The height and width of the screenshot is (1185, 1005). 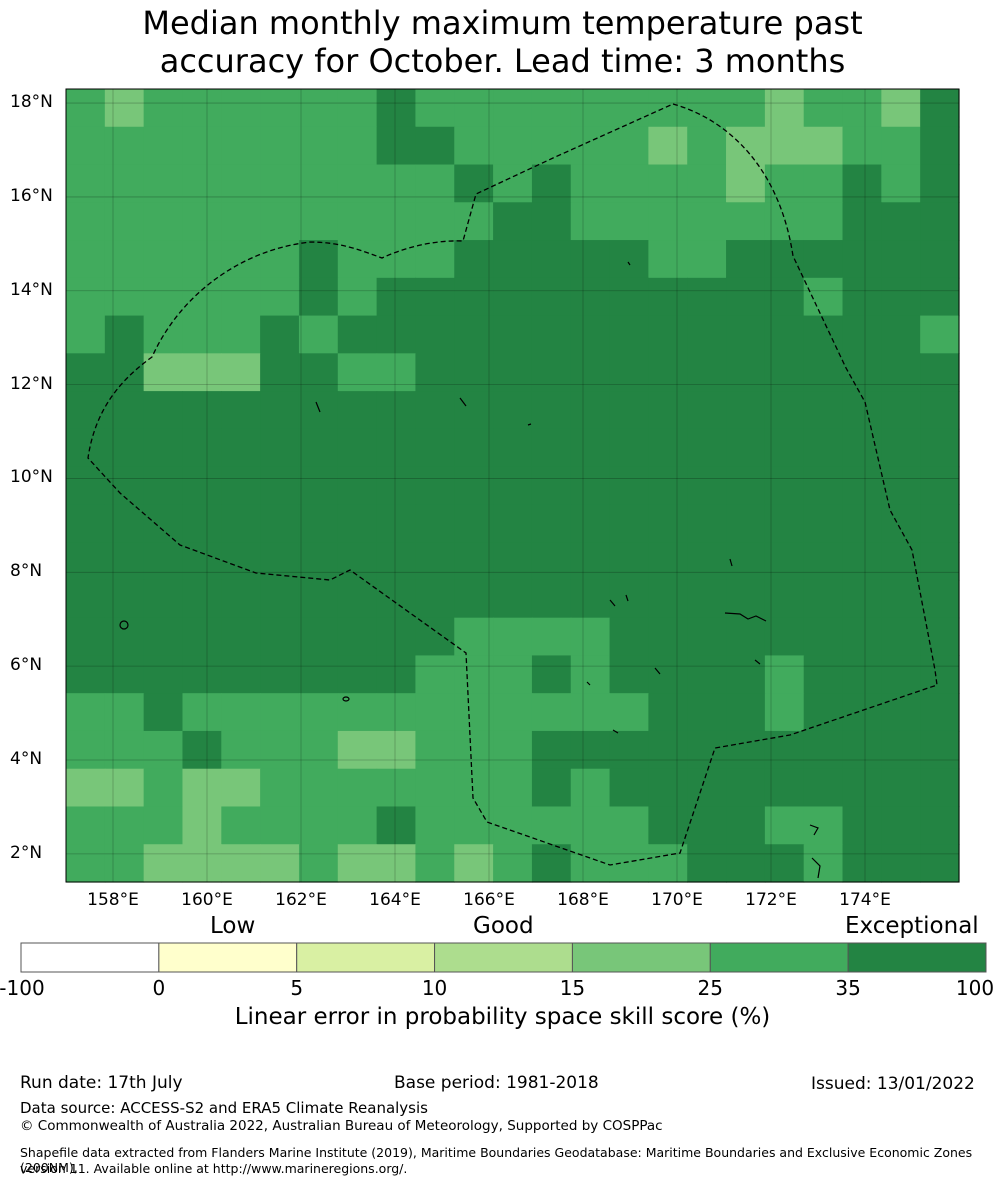 What do you see at coordinates (893, 1084) in the screenshot?
I see `issued-date: Issued: 13/01/2022` at bounding box center [893, 1084].